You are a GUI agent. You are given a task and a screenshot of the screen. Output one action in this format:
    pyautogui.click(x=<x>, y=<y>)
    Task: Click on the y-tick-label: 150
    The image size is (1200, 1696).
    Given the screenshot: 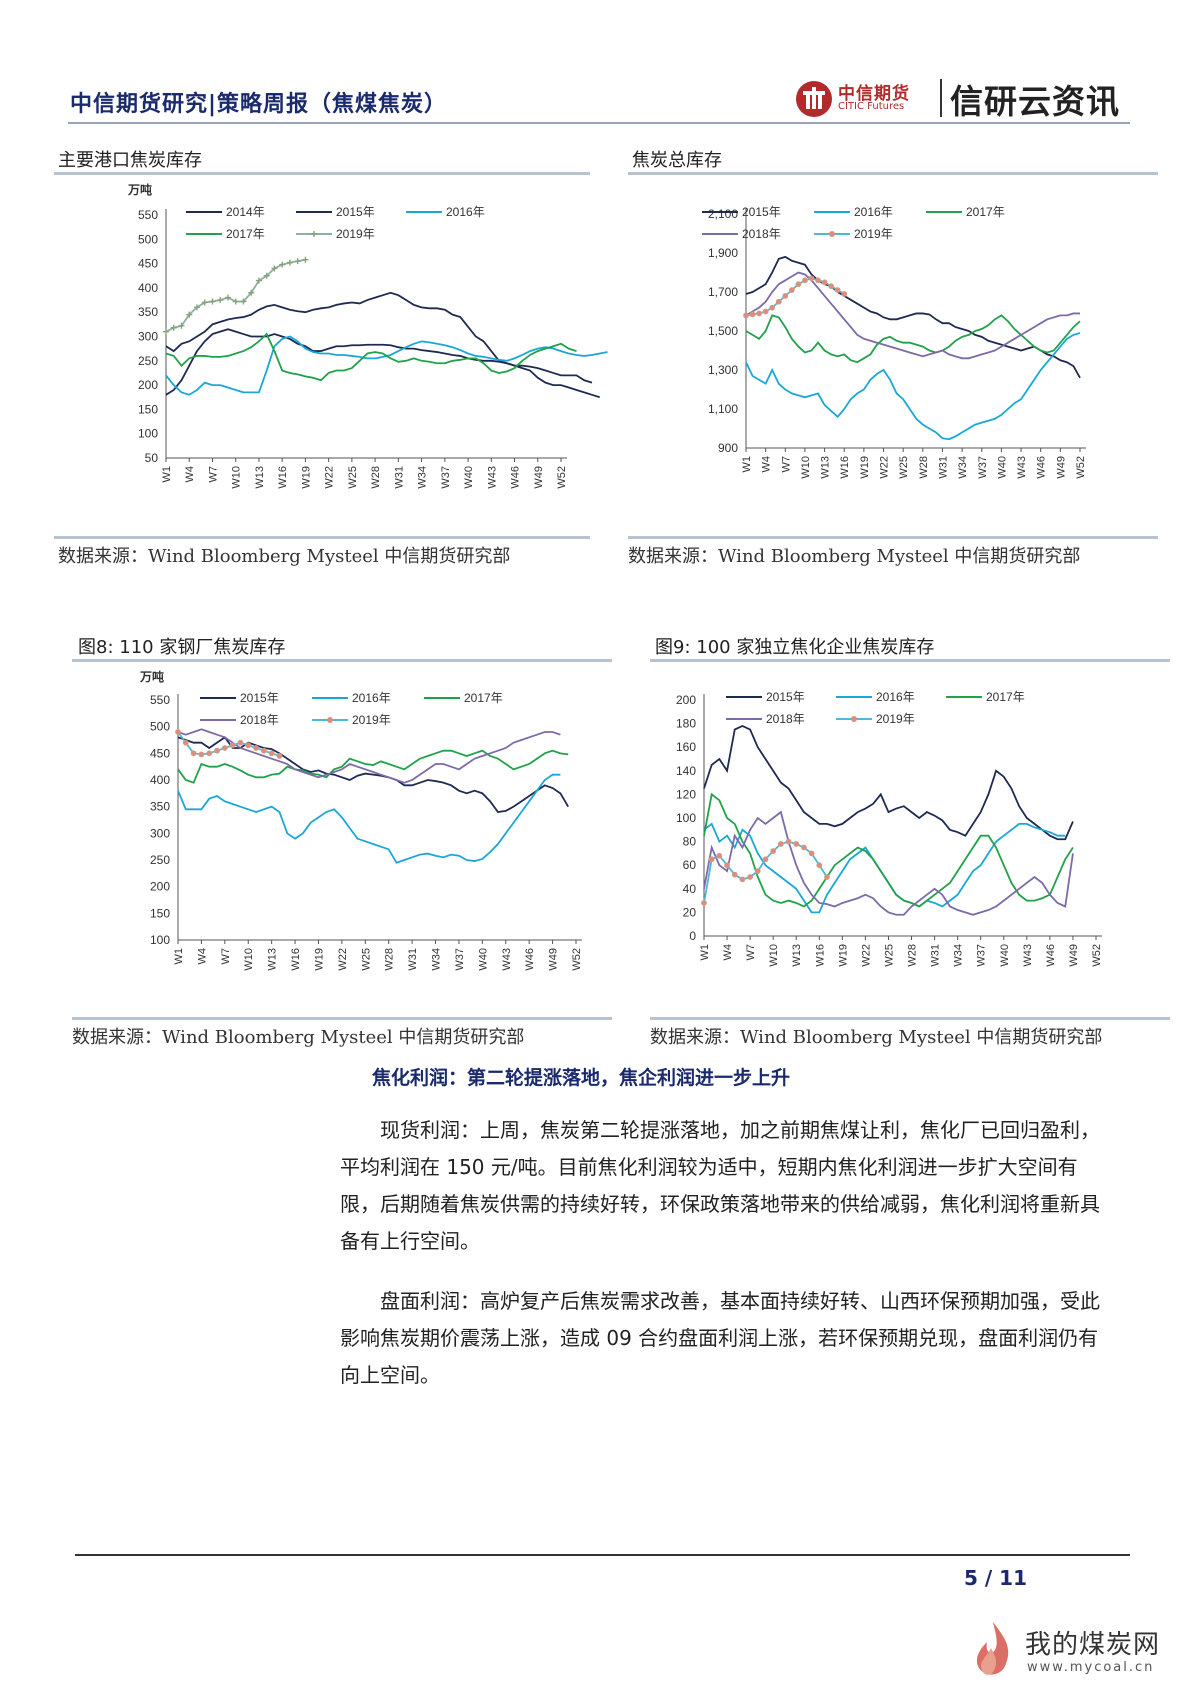 What is the action you would take?
    pyautogui.click(x=148, y=409)
    